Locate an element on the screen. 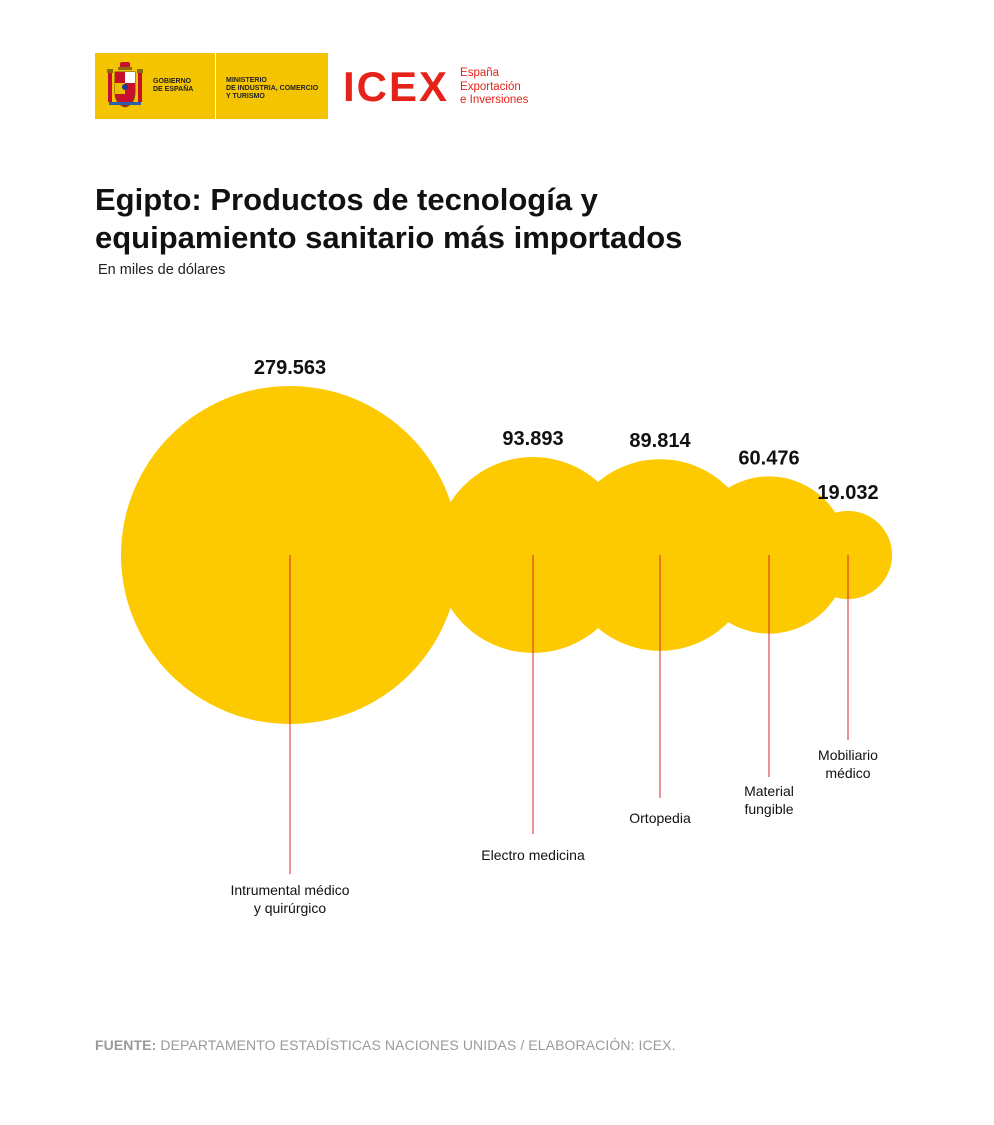  value-label-3: 60.476 is located at coordinates (768, 458).